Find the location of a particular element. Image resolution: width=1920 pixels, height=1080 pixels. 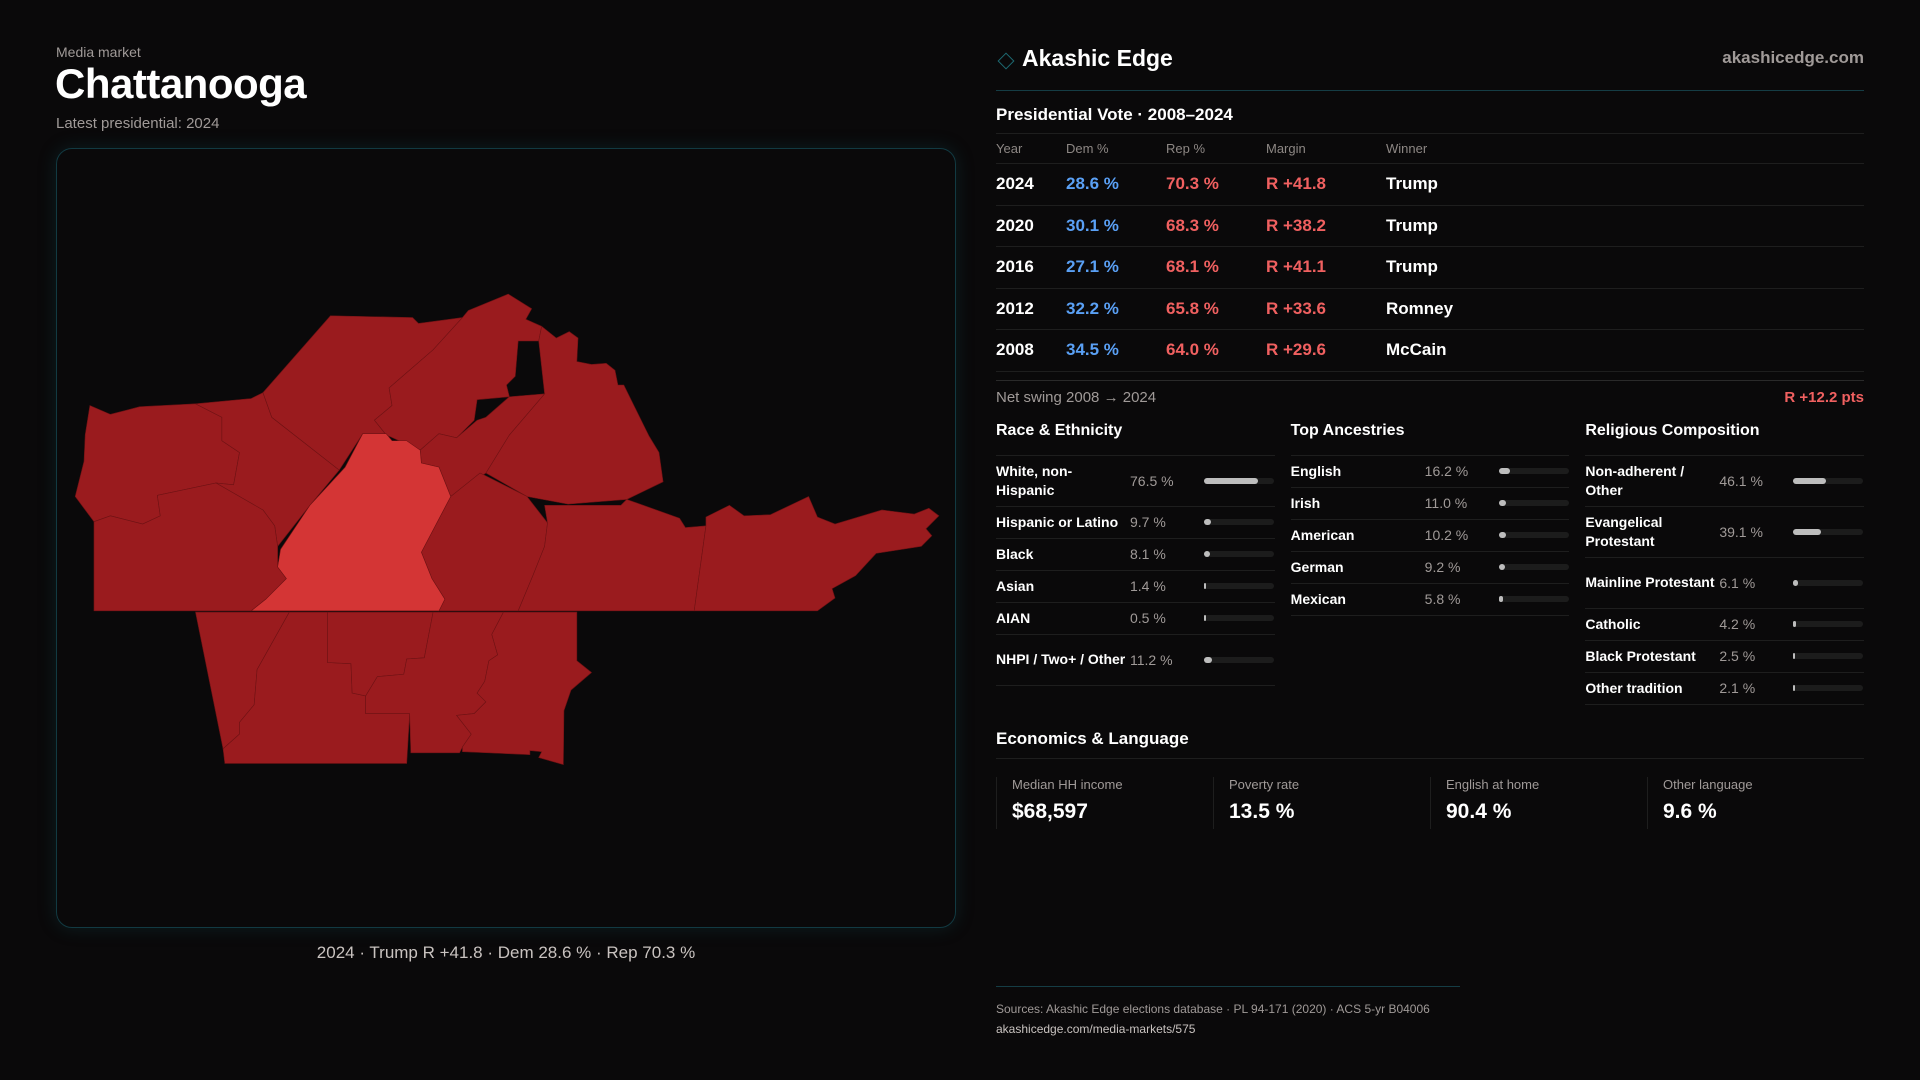

cell-dem: 28.6 % is located at coordinates (1116, 184).